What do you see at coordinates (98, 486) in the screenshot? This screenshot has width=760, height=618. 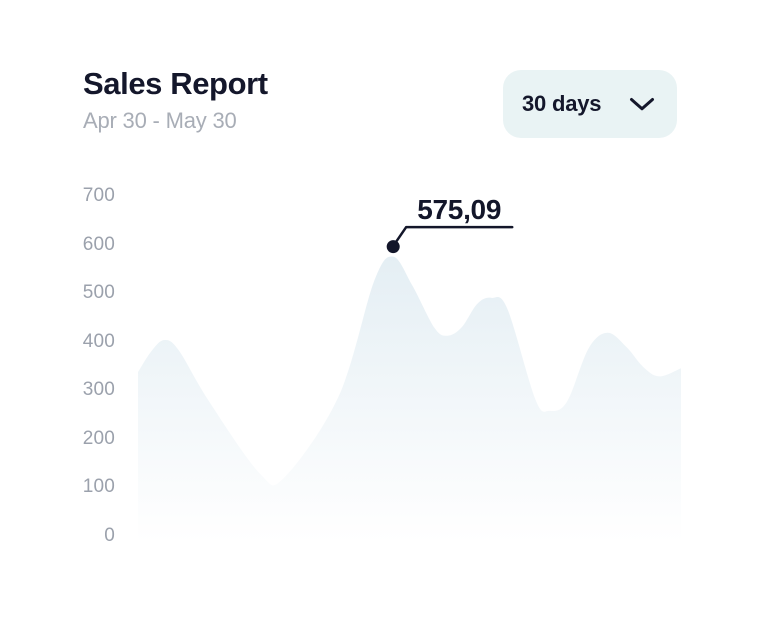 I see `y-axis-label: 100` at bounding box center [98, 486].